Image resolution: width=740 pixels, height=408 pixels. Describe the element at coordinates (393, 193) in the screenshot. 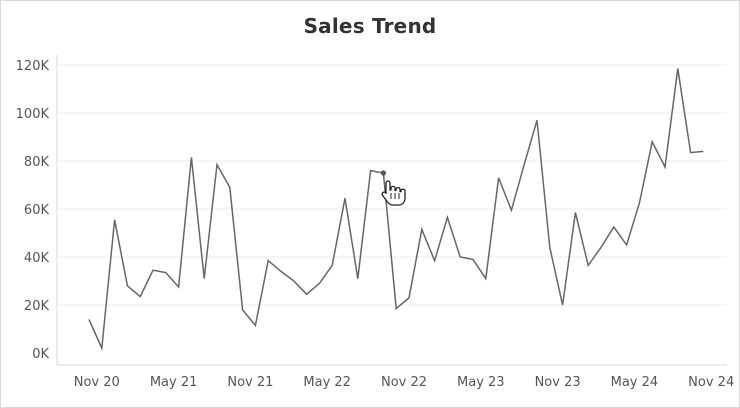

I see `hand-pointer-icon` at that location.